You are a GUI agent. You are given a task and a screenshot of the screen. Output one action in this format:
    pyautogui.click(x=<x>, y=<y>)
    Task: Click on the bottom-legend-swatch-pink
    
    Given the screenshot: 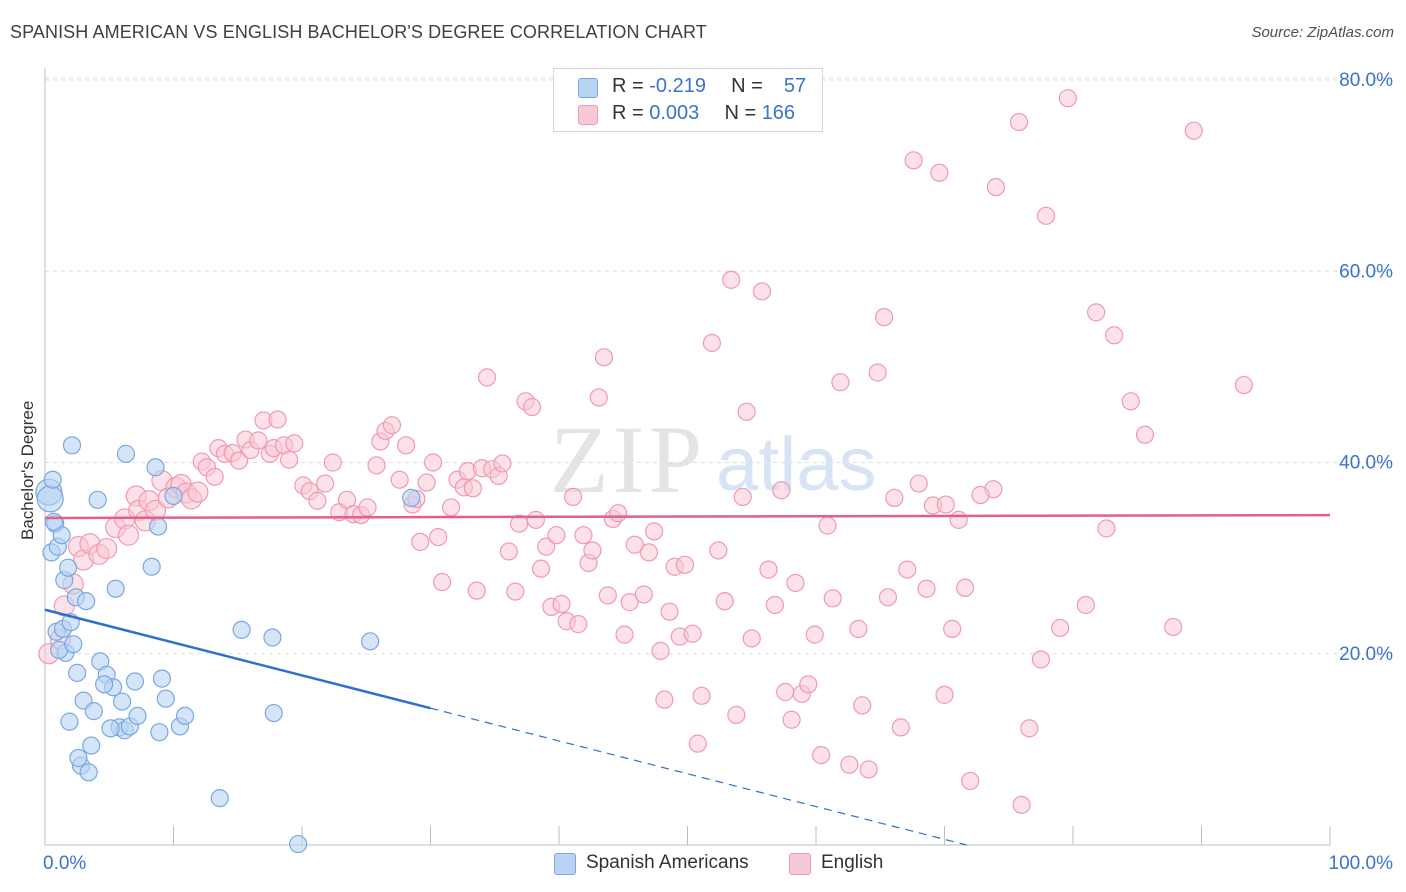 What is the action you would take?
    pyautogui.click(x=800, y=864)
    